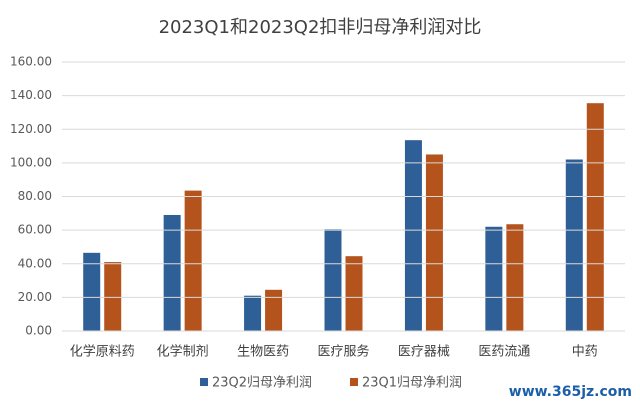 The width and height of the screenshot is (640, 407). Describe the element at coordinates (35, 263) in the screenshot. I see `y-tick-label: 40.00` at that location.